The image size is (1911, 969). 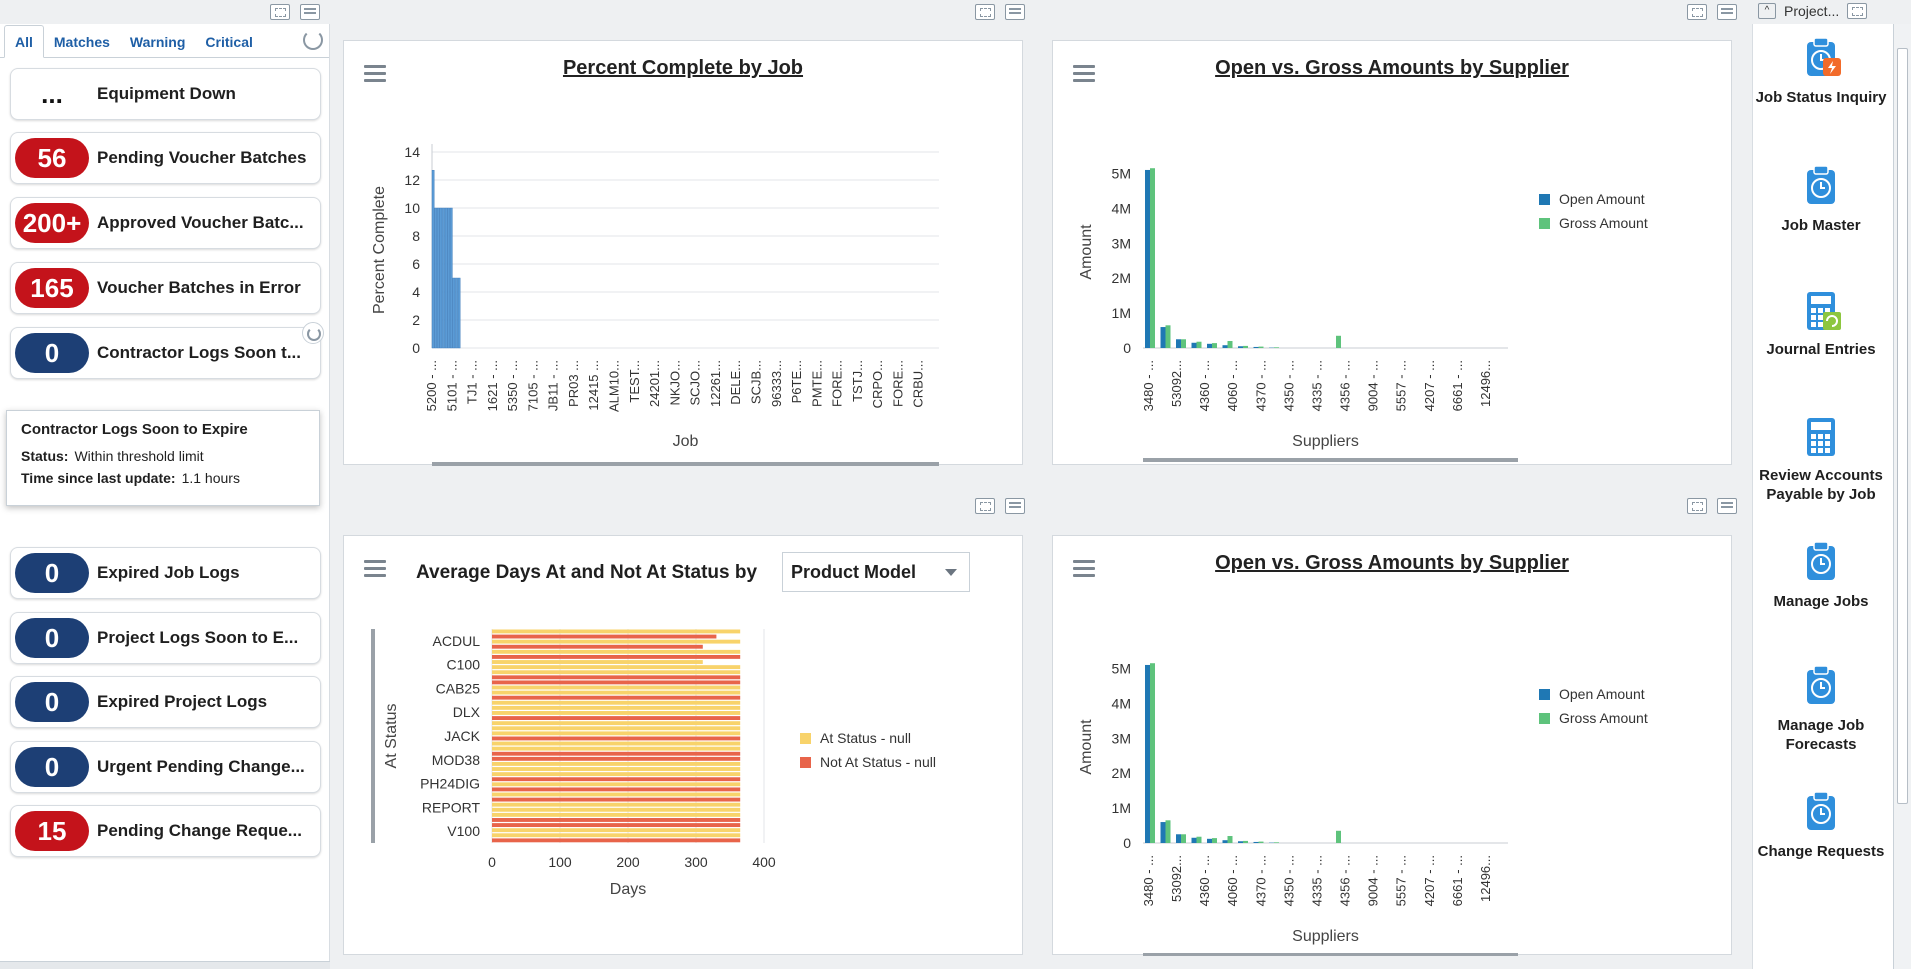 I want to click on watchlist-item-label: Pending Voucher Batches, so click(x=202, y=157).